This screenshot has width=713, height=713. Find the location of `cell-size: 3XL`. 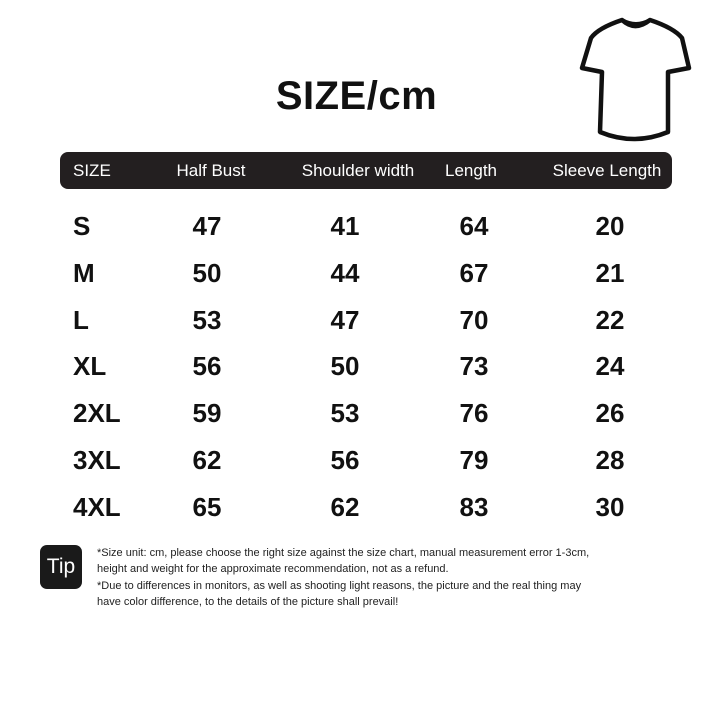

cell-size: 3XL is located at coordinates (97, 460).